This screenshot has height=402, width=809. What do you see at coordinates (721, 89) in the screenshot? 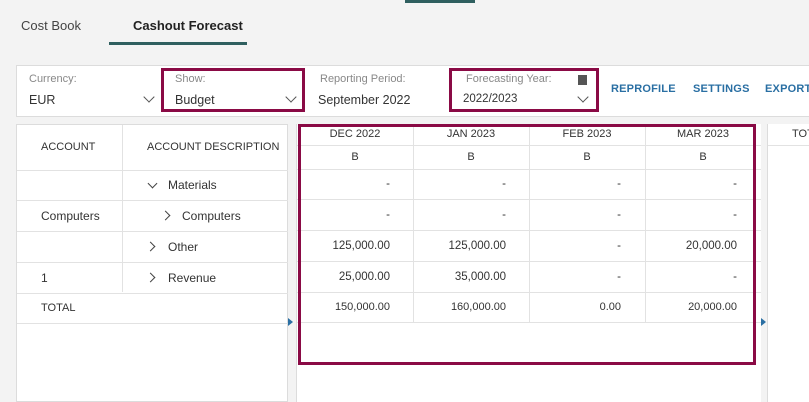
I see `settings-button: SETTINGS` at bounding box center [721, 89].